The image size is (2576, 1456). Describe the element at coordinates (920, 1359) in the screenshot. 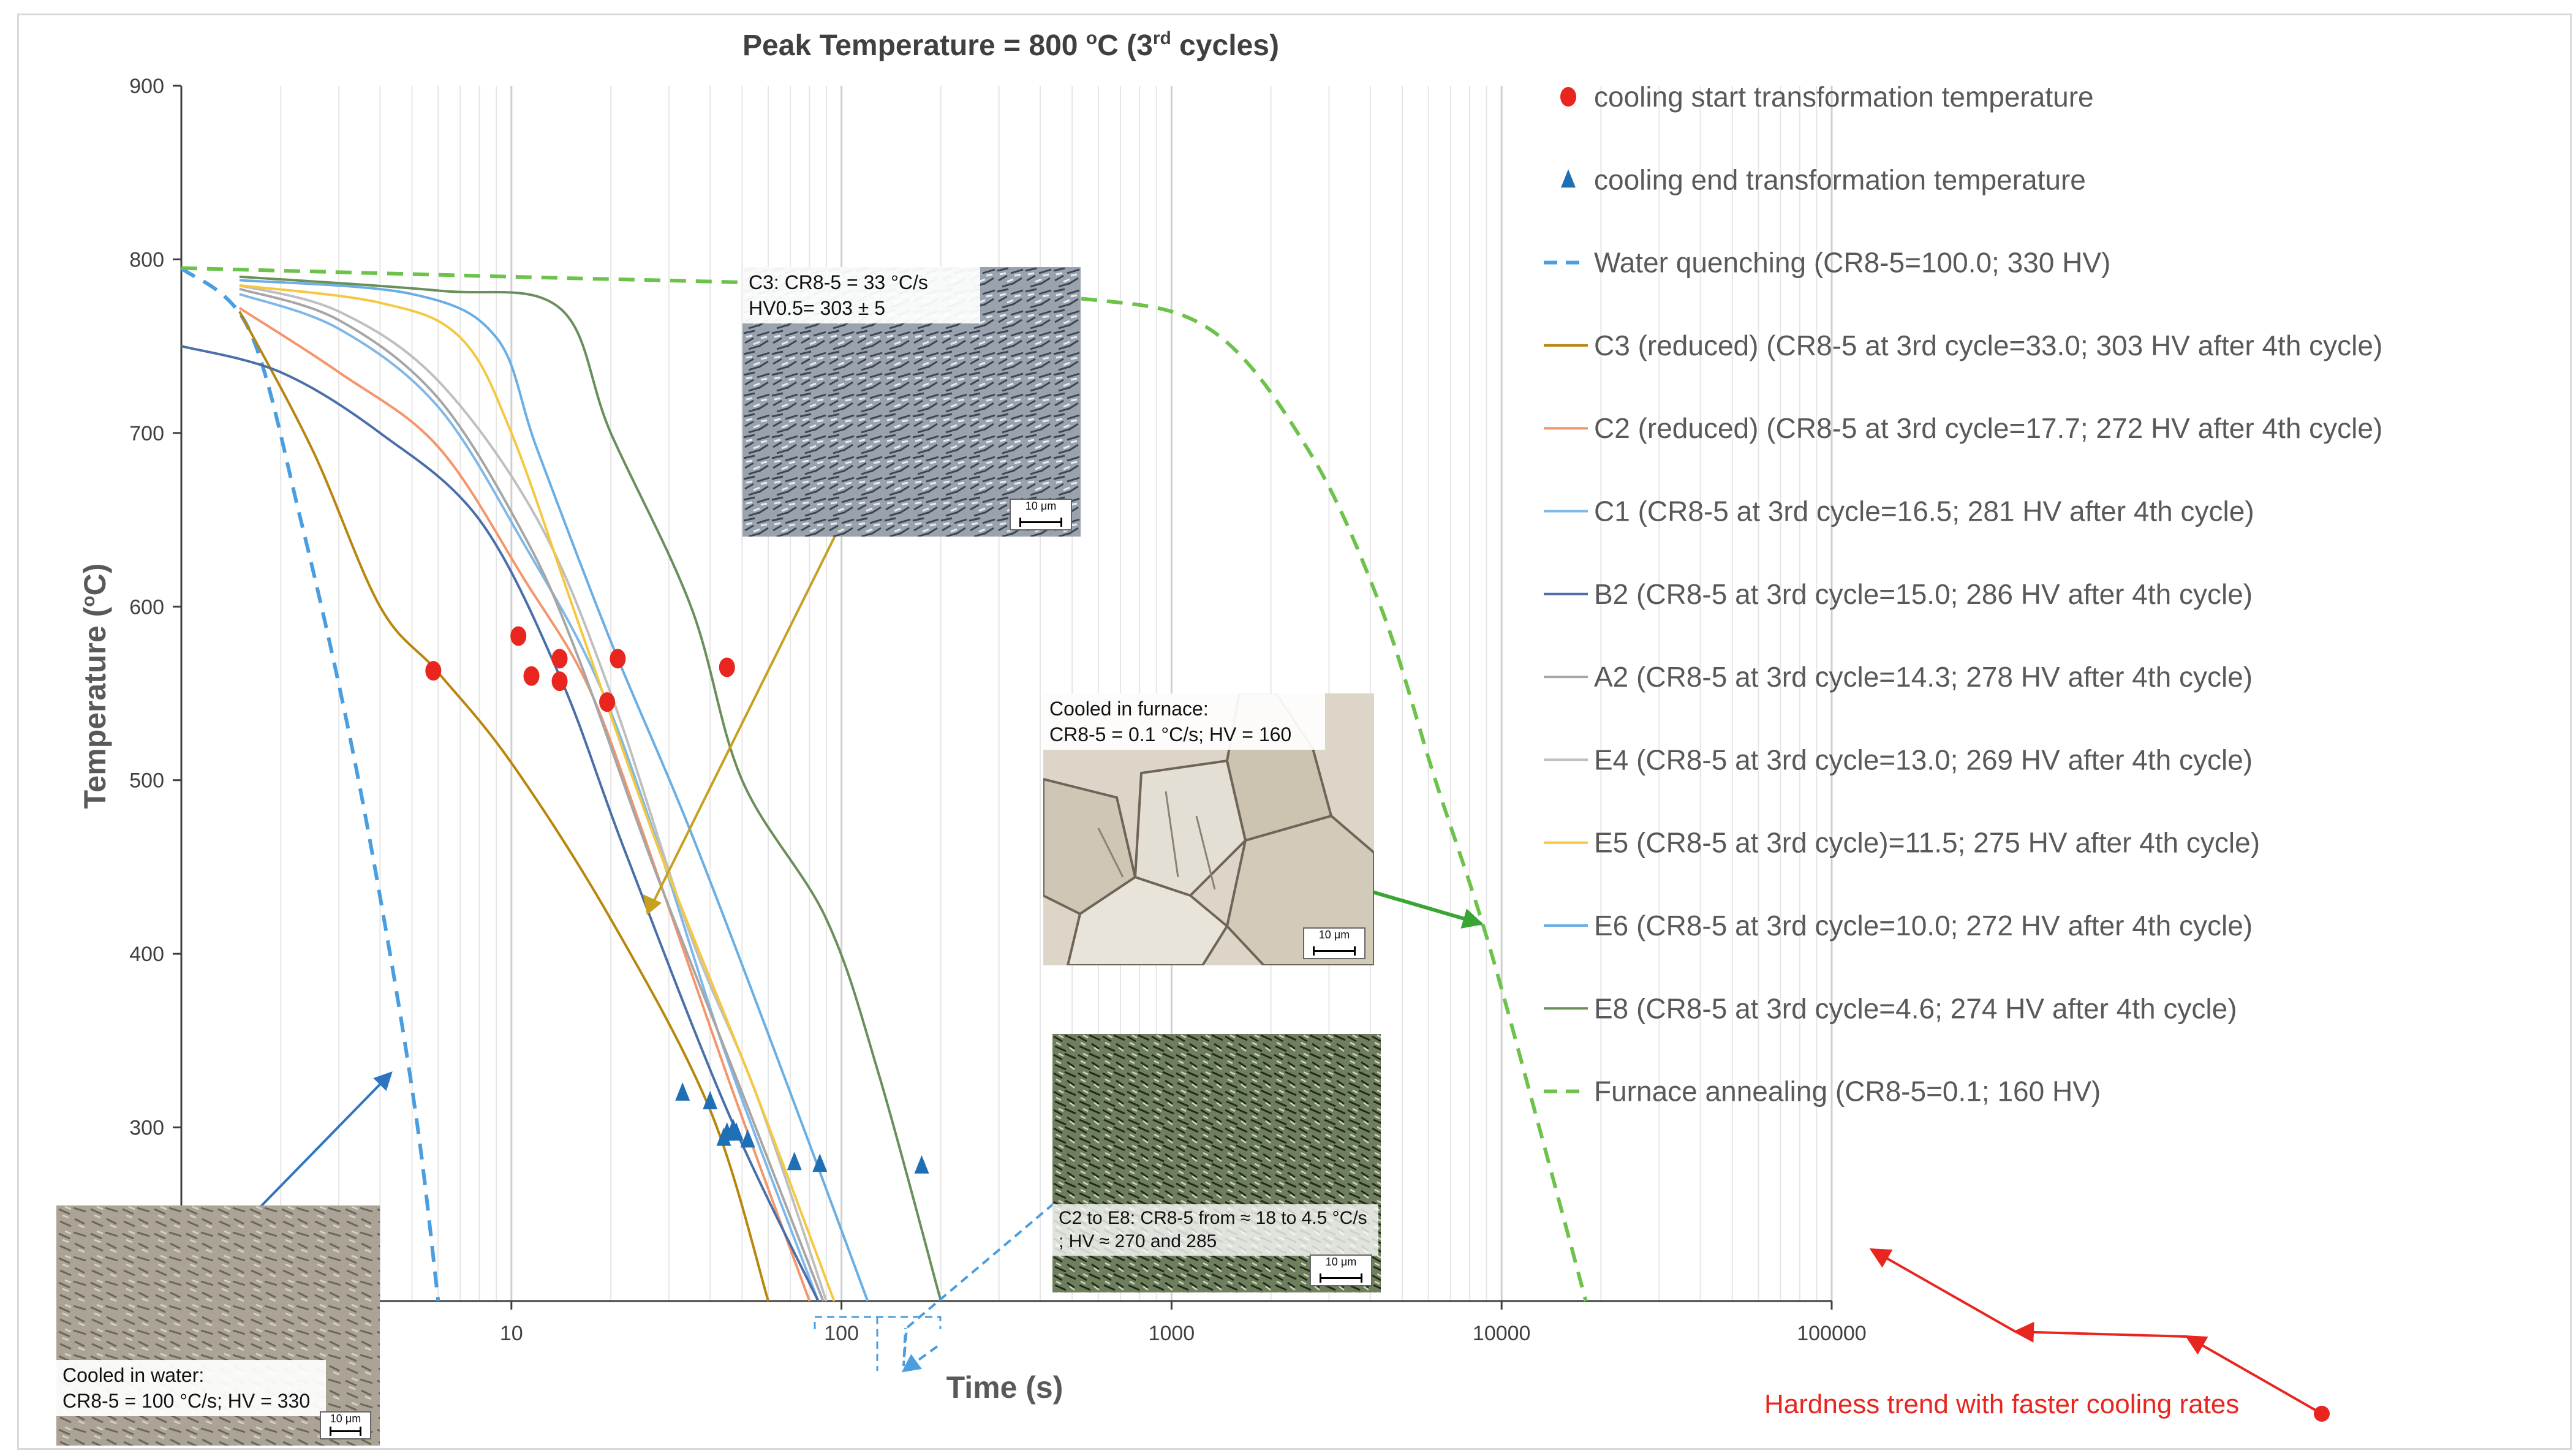

I see `arrow-c2e8-head` at that location.